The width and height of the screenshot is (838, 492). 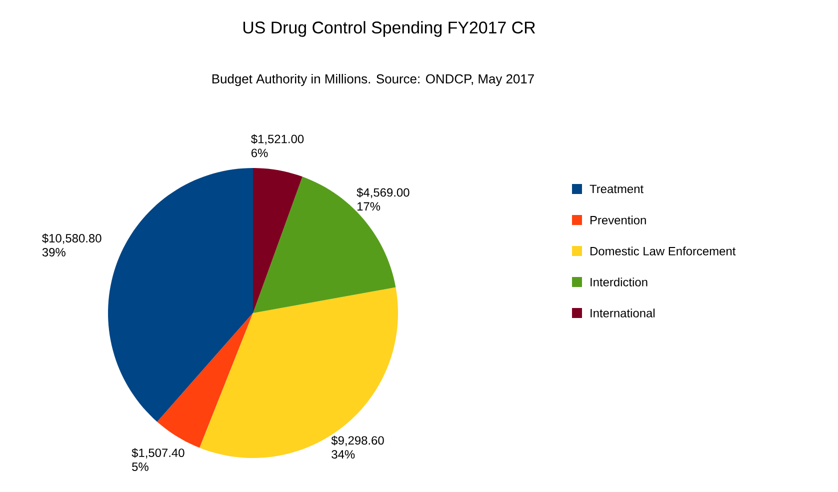 What do you see at coordinates (357, 447) in the screenshot?
I see `data-label: $9,298.60 34%` at bounding box center [357, 447].